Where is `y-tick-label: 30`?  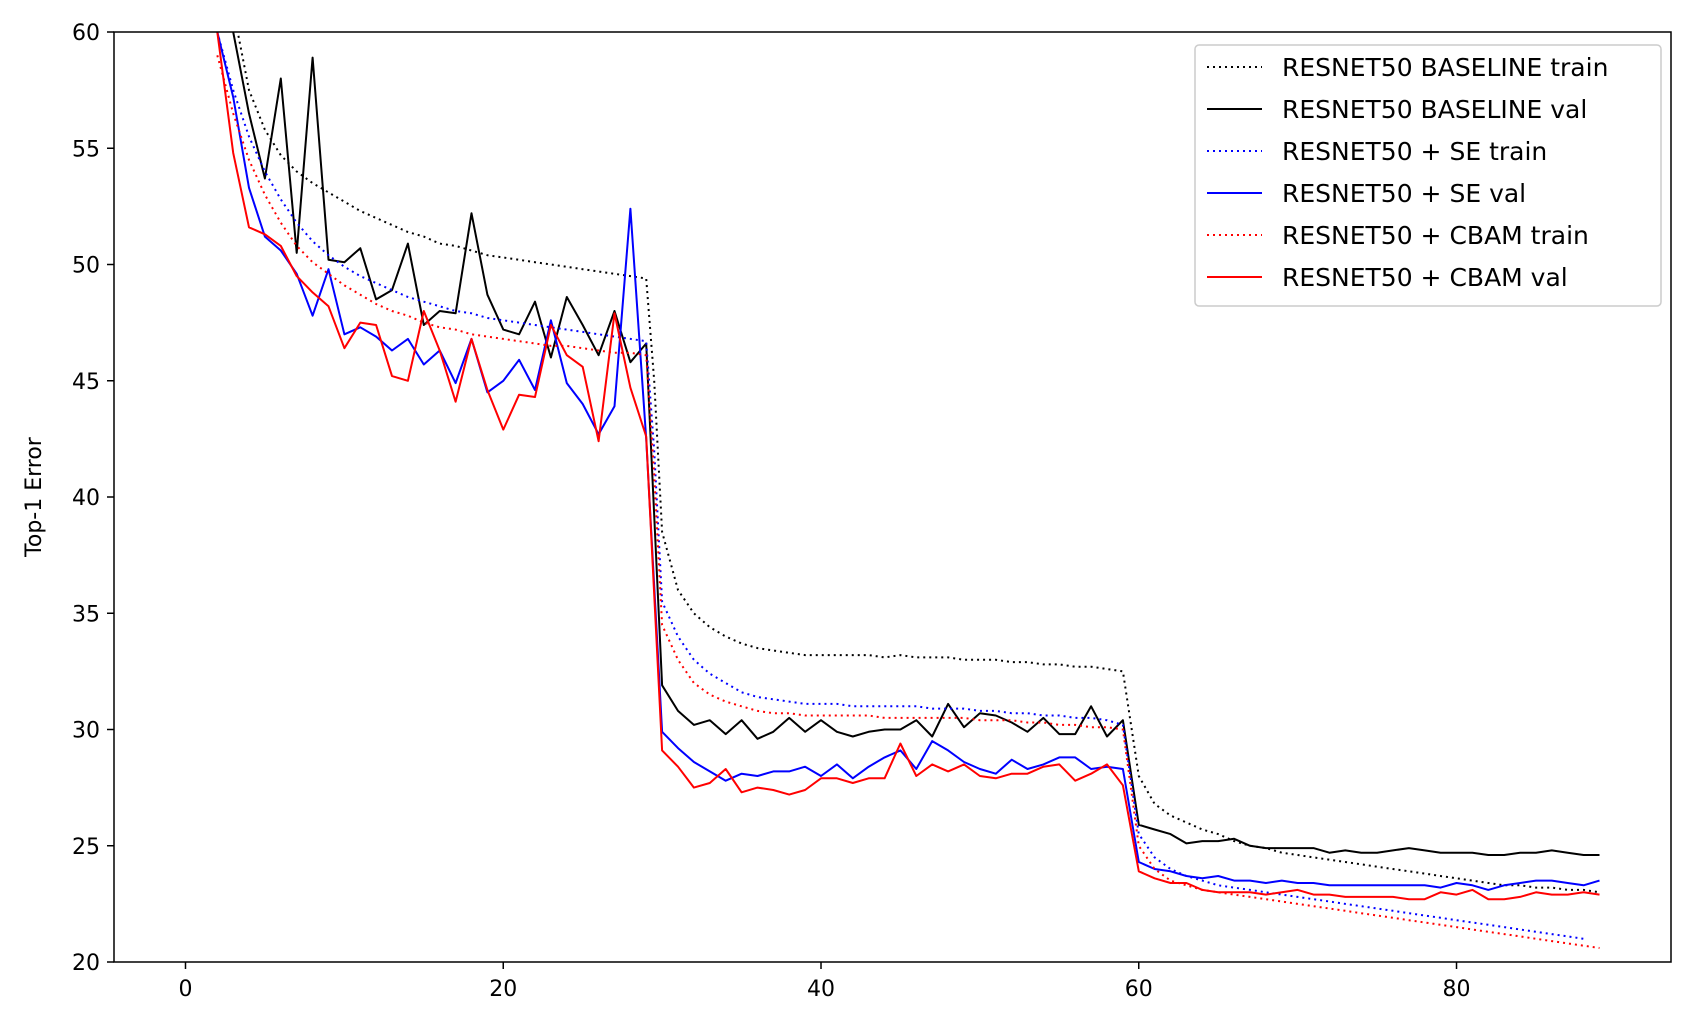 y-tick-label: 30 is located at coordinates (86, 731).